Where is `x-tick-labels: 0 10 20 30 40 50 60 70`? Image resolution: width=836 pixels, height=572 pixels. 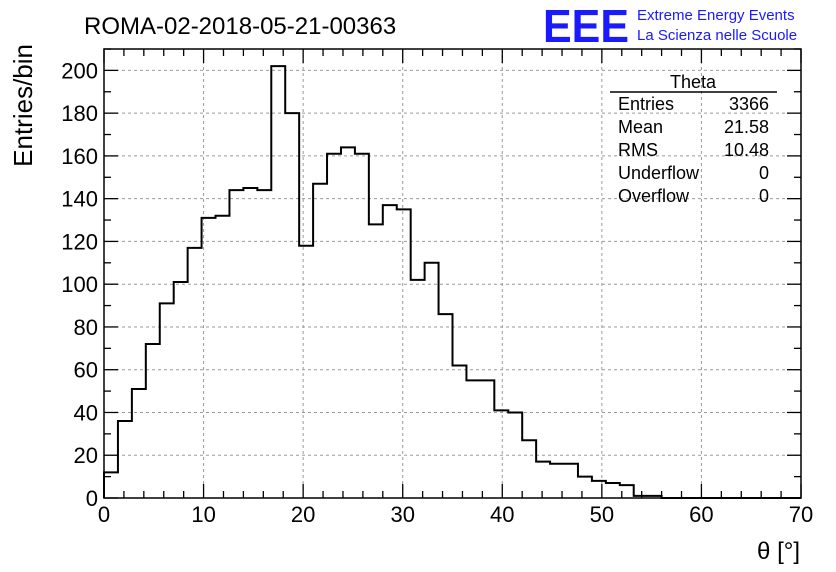
x-tick-labels: 0 10 20 30 40 50 60 70 is located at coordinates (455, 514).